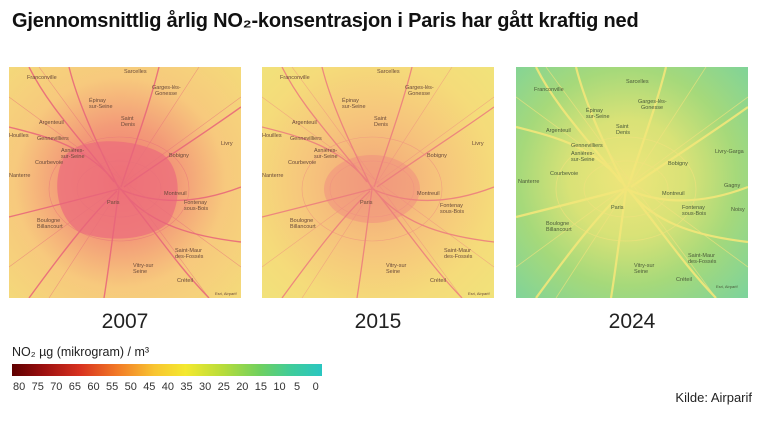 This screenshot has width=768, height=426. What do you see at coordinates (378, 321) in the screenshot?
I see `year-label-2015: 2015` at bounding box center [378, 321].